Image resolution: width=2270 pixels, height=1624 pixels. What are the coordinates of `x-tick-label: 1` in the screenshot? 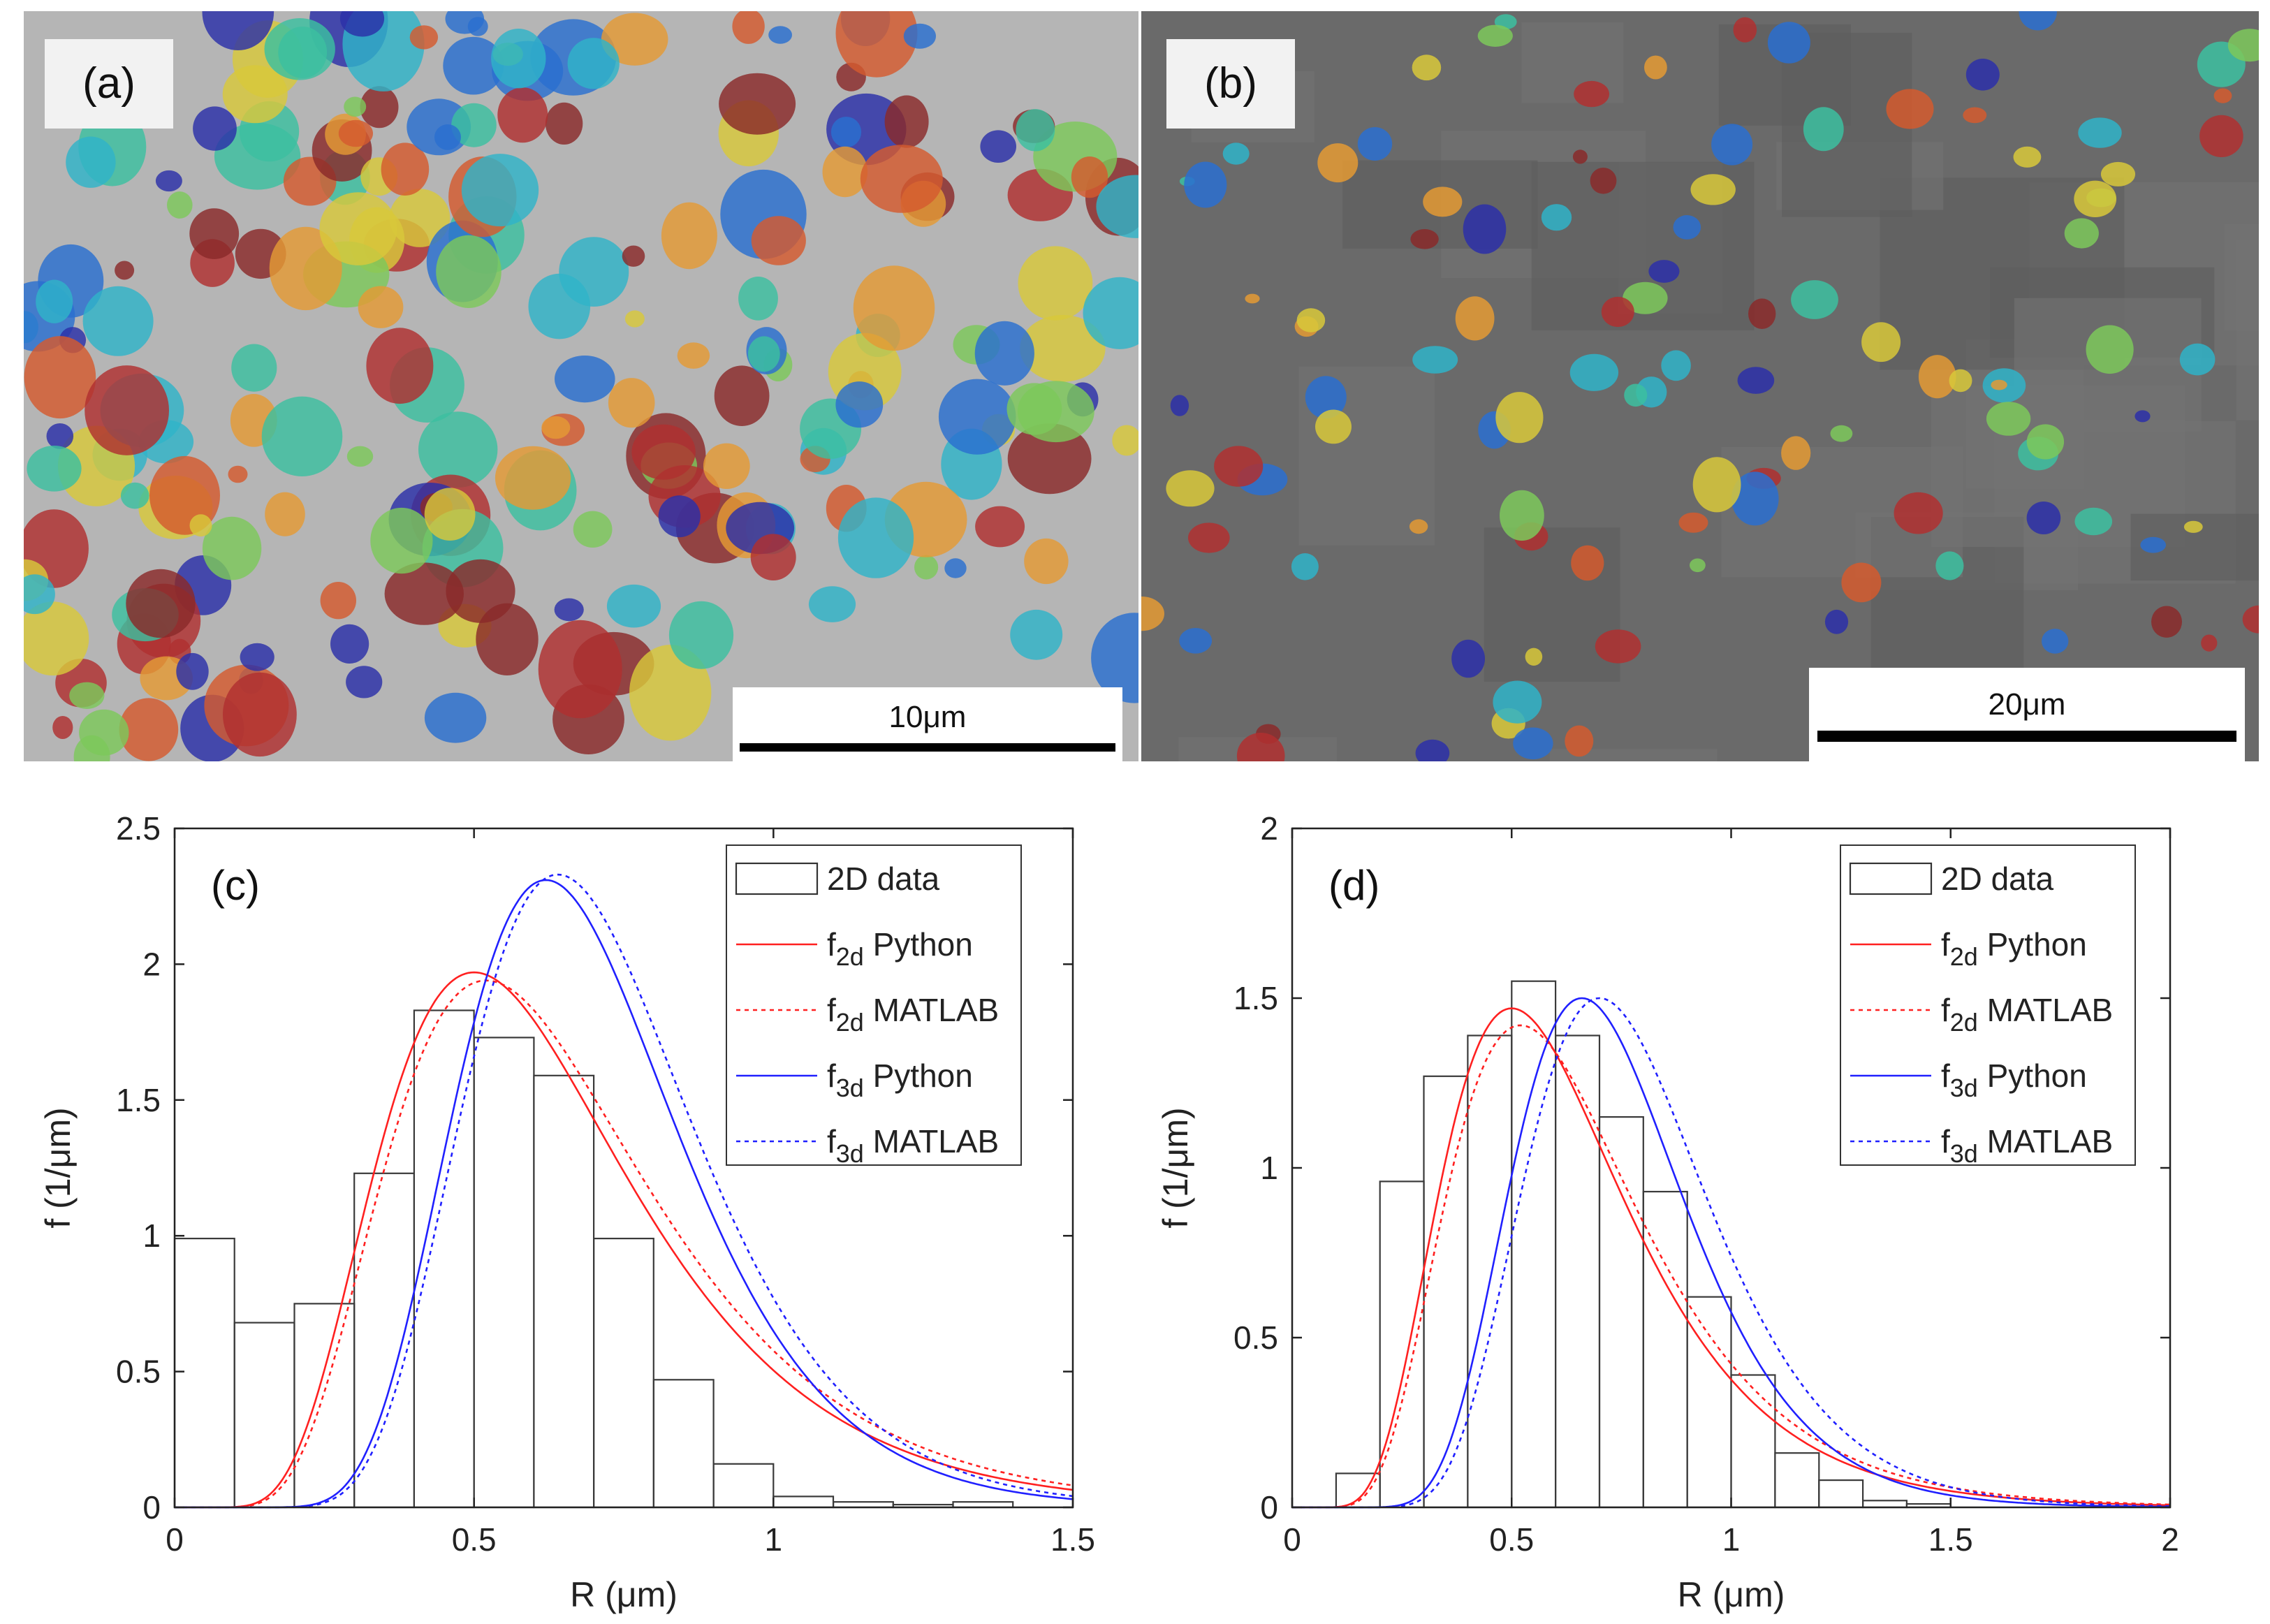 It's located at (774, 1540).